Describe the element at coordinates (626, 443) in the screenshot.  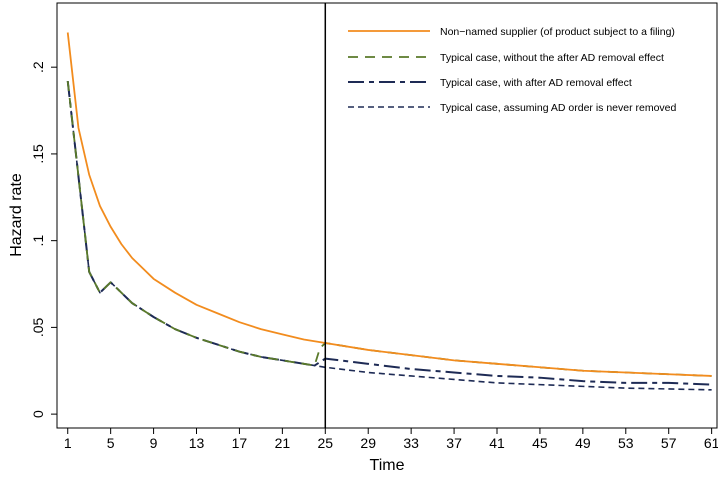
I see `x-tick-label: 53` at that location.